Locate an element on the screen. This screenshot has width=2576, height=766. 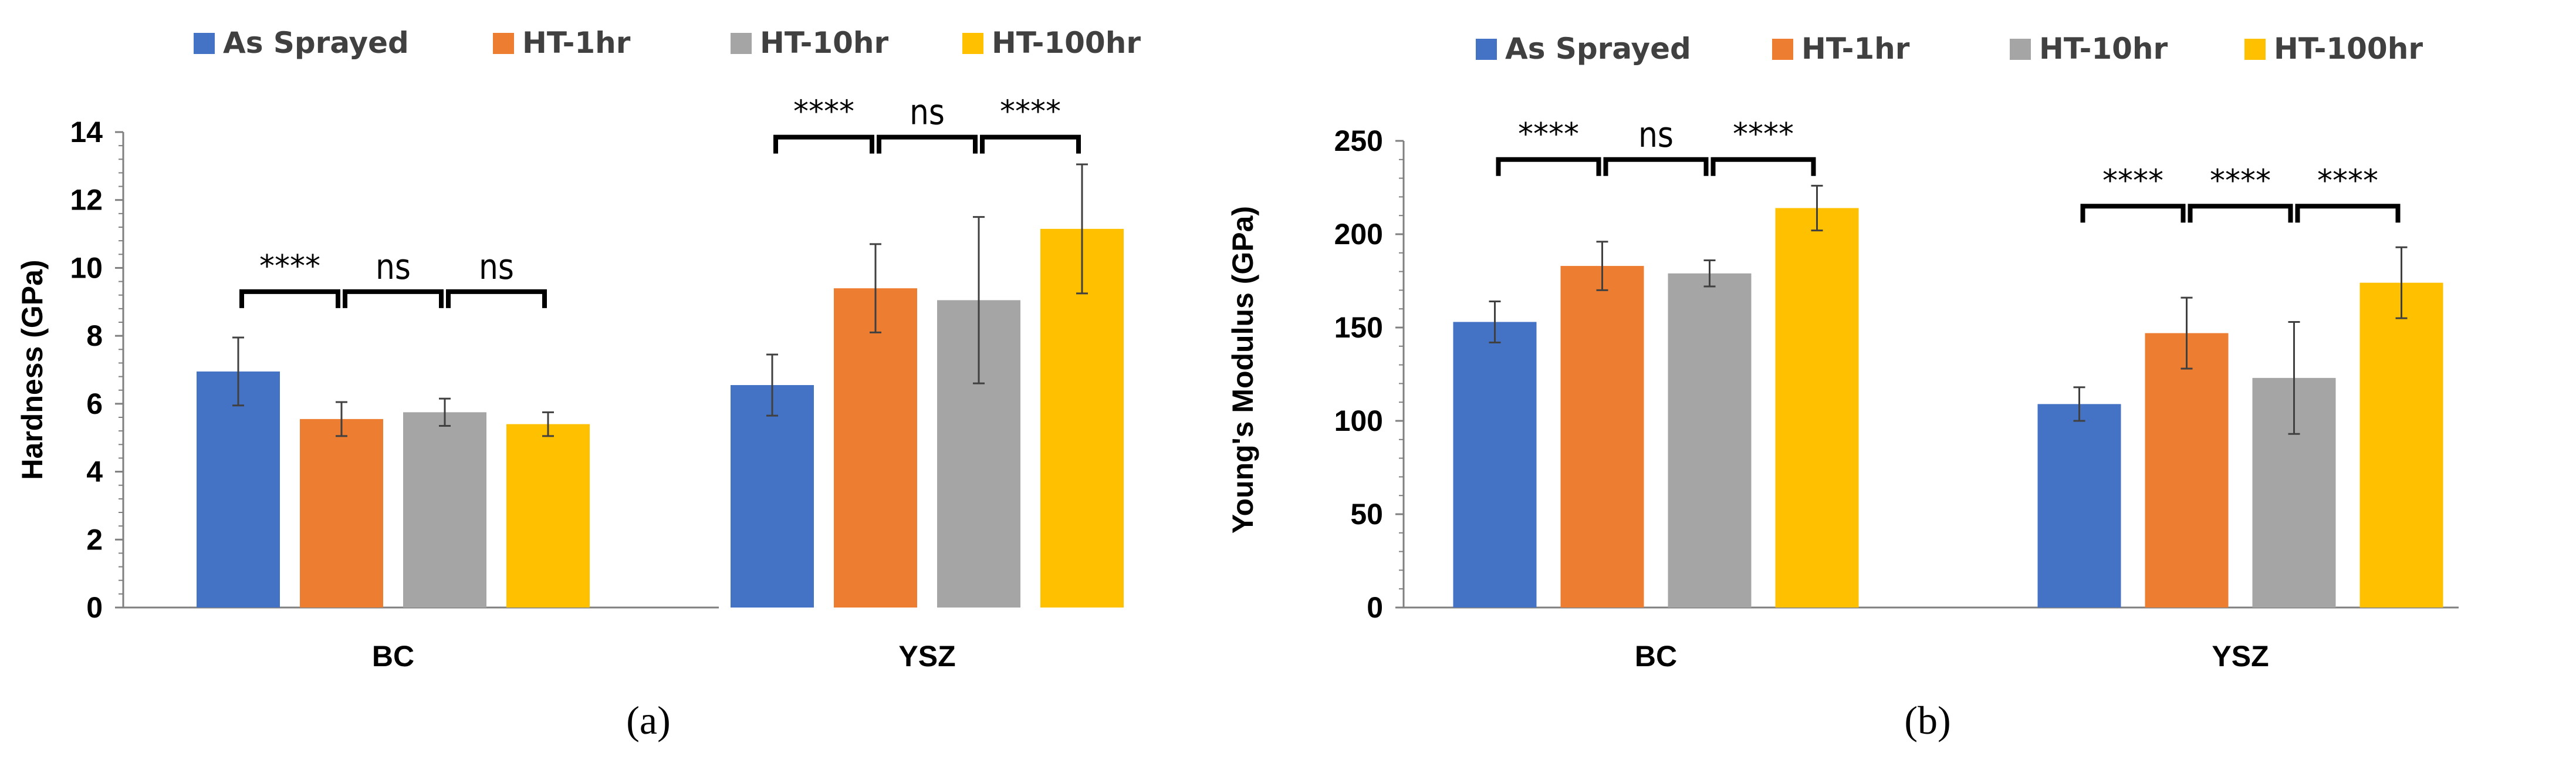
y-axis-label-0: Hardness (GPa) is located at coordinates (32, 369).